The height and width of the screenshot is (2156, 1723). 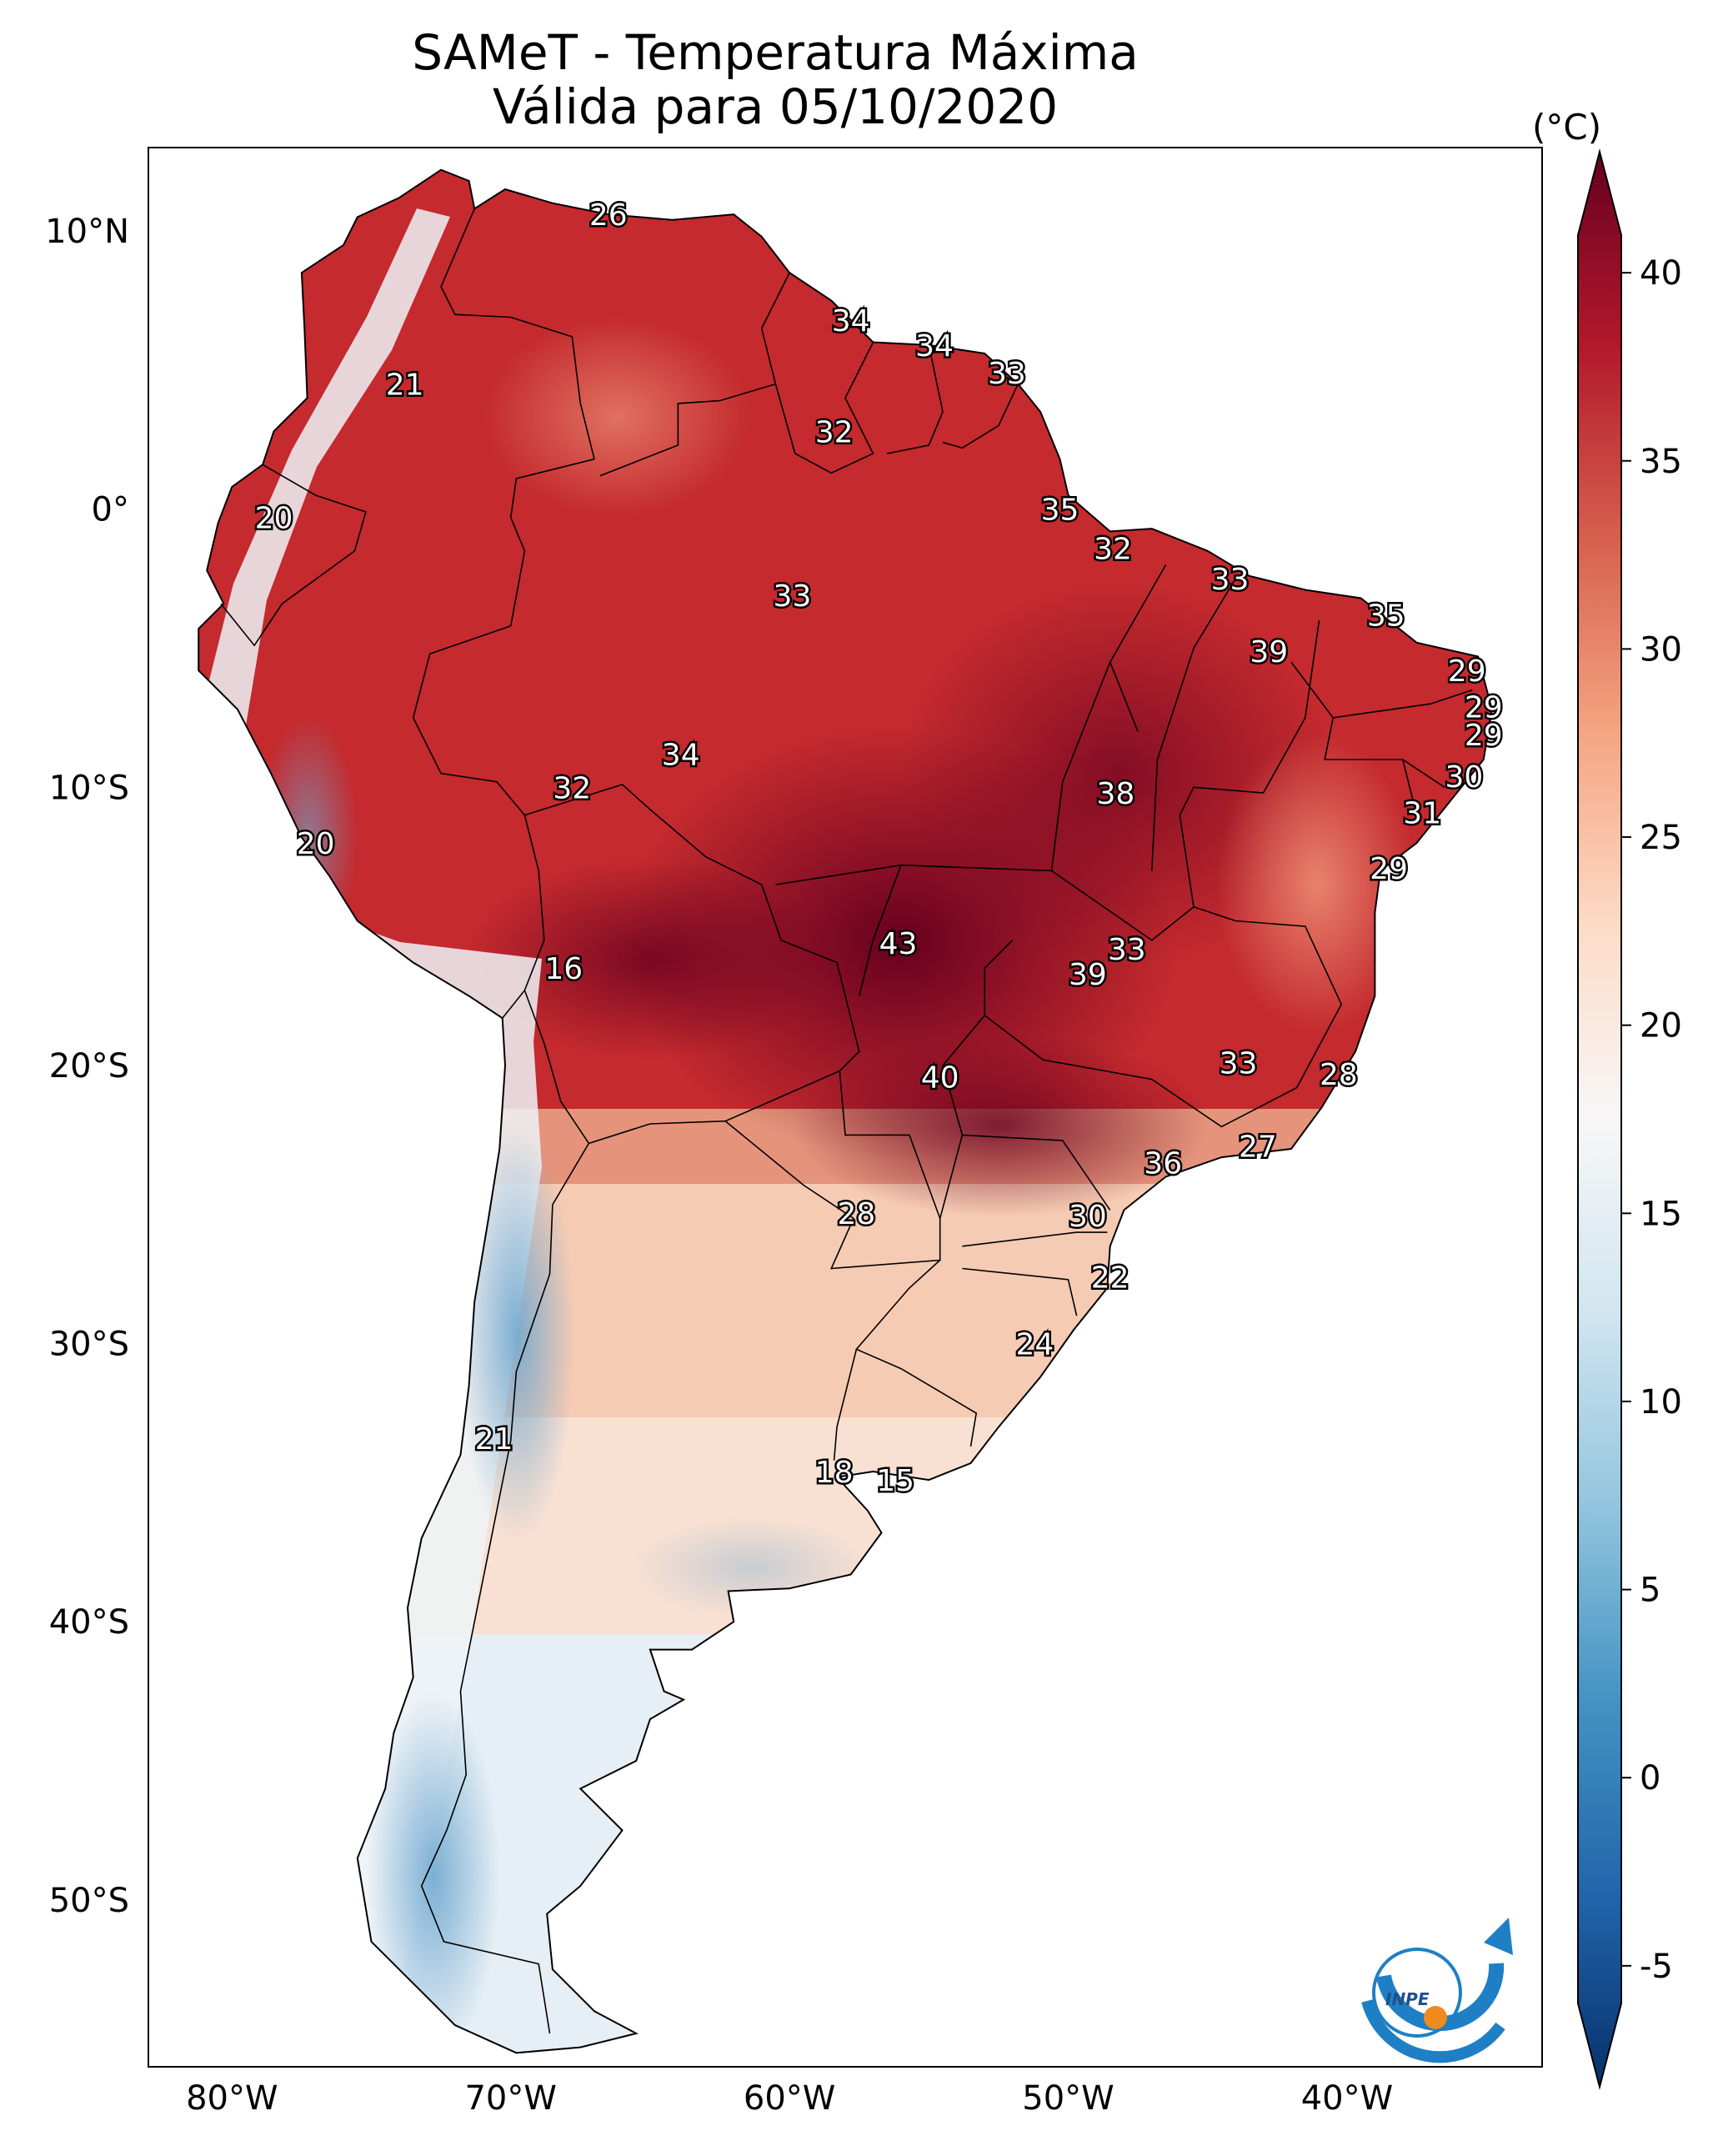 I want to click on map-title: SAMeT - Temperatura Máxima, so click(x=775, y=52).